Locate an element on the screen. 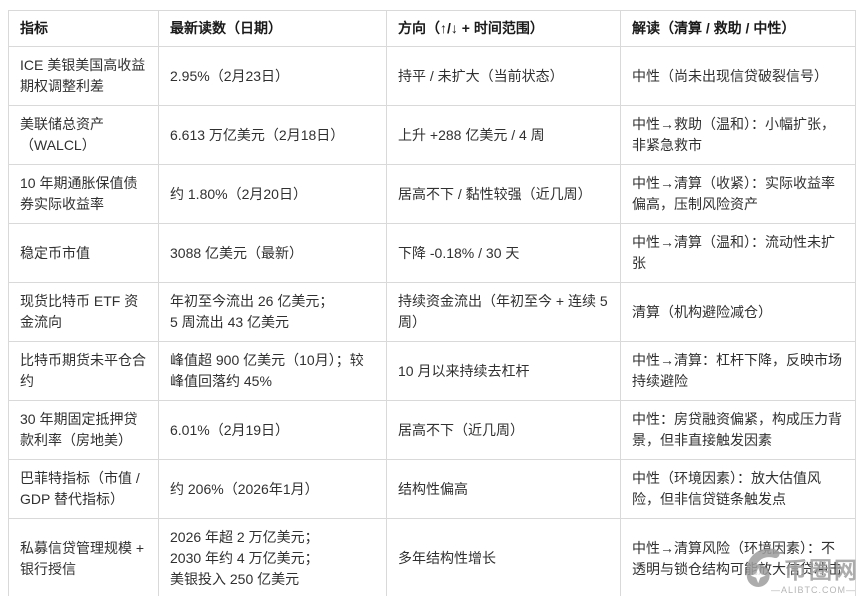 This screenshot has width=860, height=596. cell-interpretation: 中性（尚未出现信贷破裂信号） is located at coordinates (738, 76).